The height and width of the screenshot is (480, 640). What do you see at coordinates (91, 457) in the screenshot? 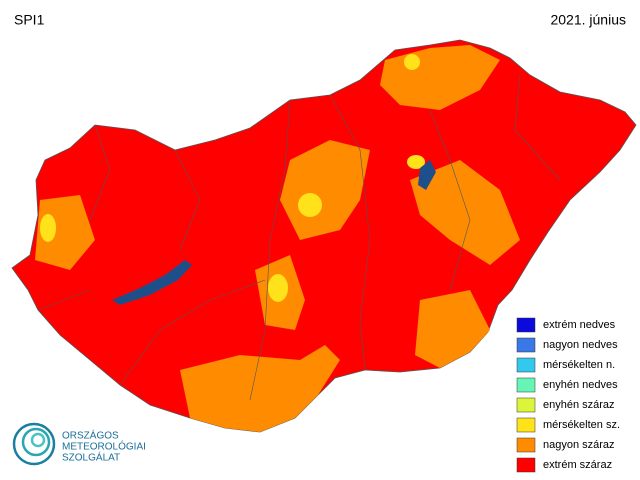
I see `logo-text: SZOLGÁLAT` at bounding box center [91, 457].